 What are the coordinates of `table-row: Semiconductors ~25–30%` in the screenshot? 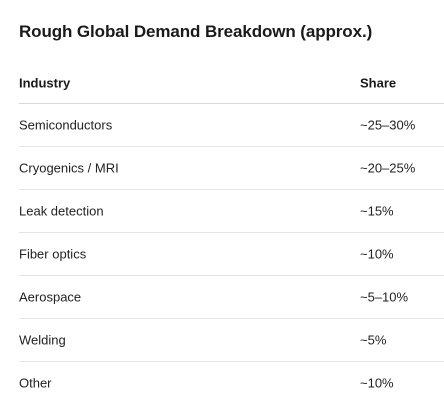 It's located at (231, 125).